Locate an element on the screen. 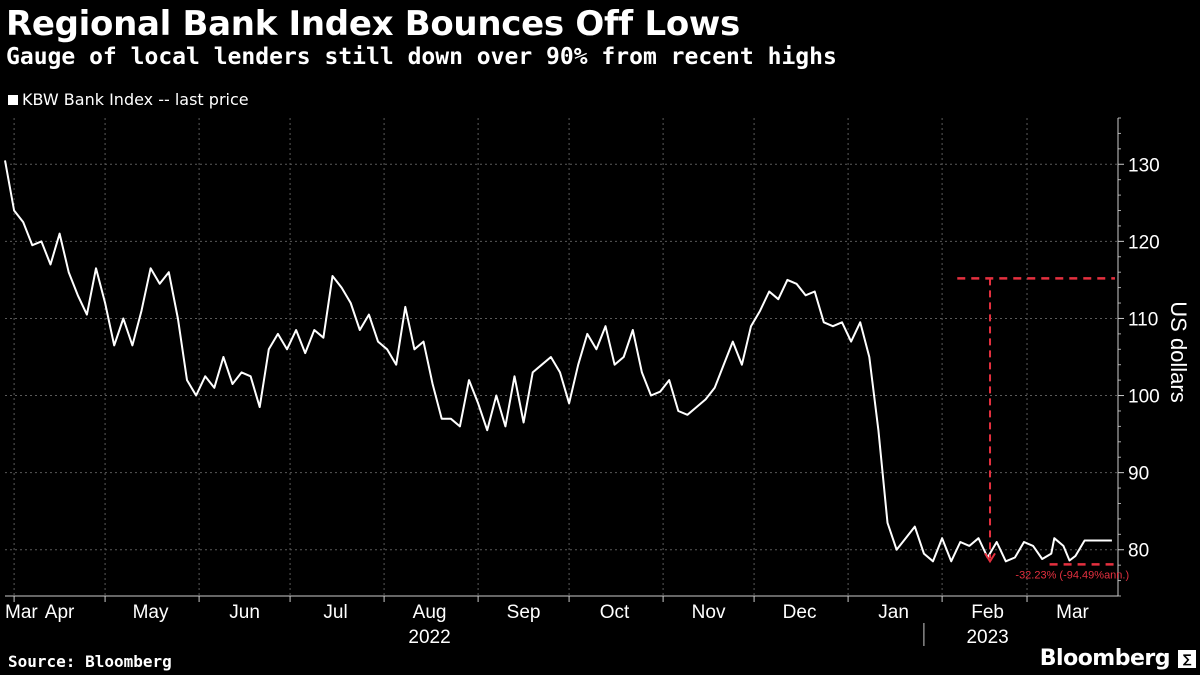 This screenshot has height=675, width=1200. x-tick-label: Apr is located at coordinates (60, 612).